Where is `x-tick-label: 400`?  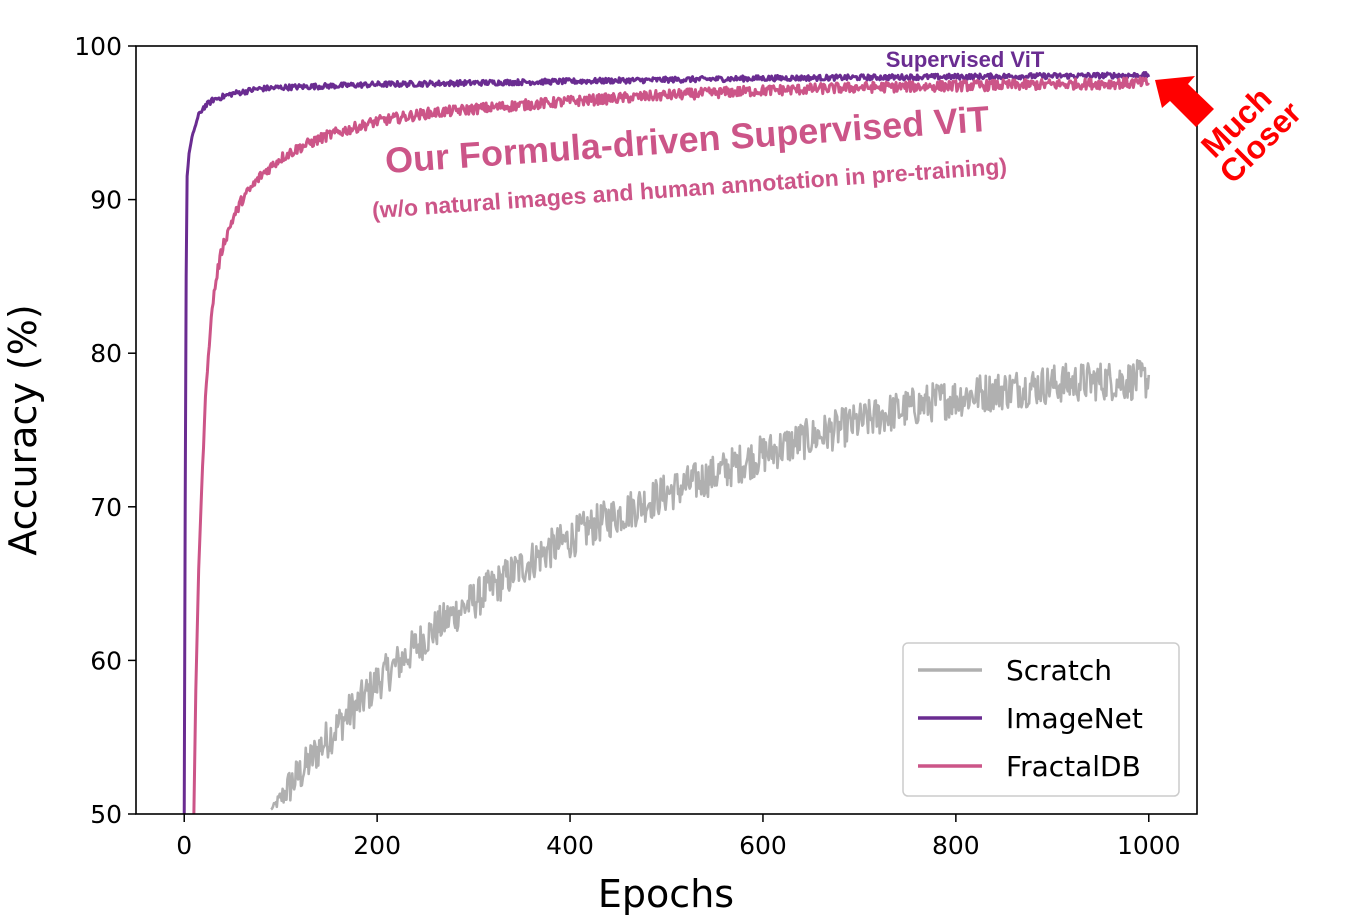
x-tick-label: 400 is located at coordinates (570, 845).